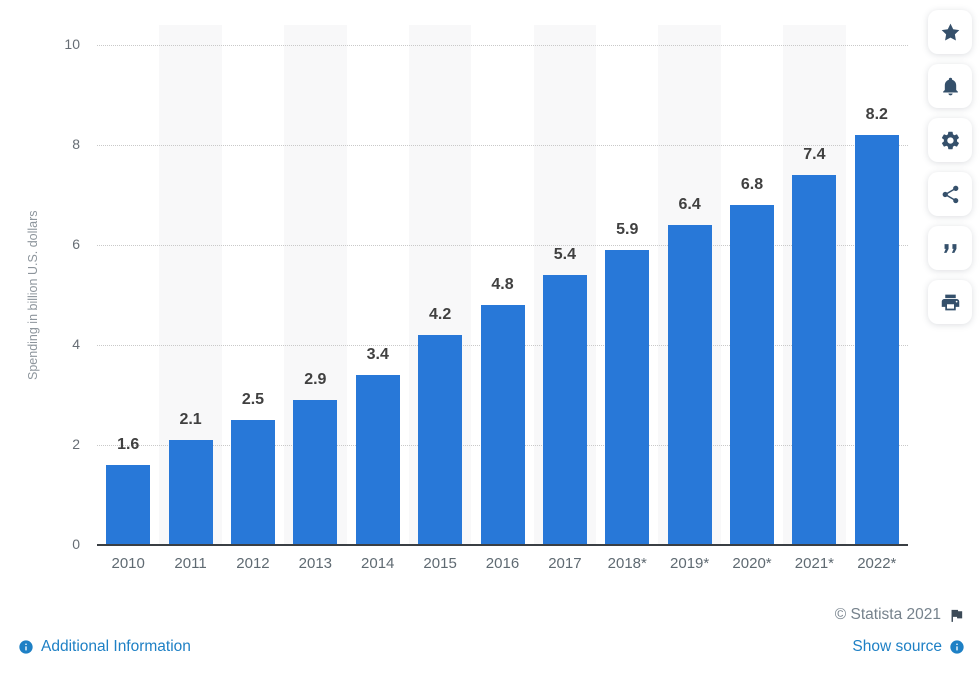  I want to click on x-axis-tick-label: 2014, so click(378, 563).